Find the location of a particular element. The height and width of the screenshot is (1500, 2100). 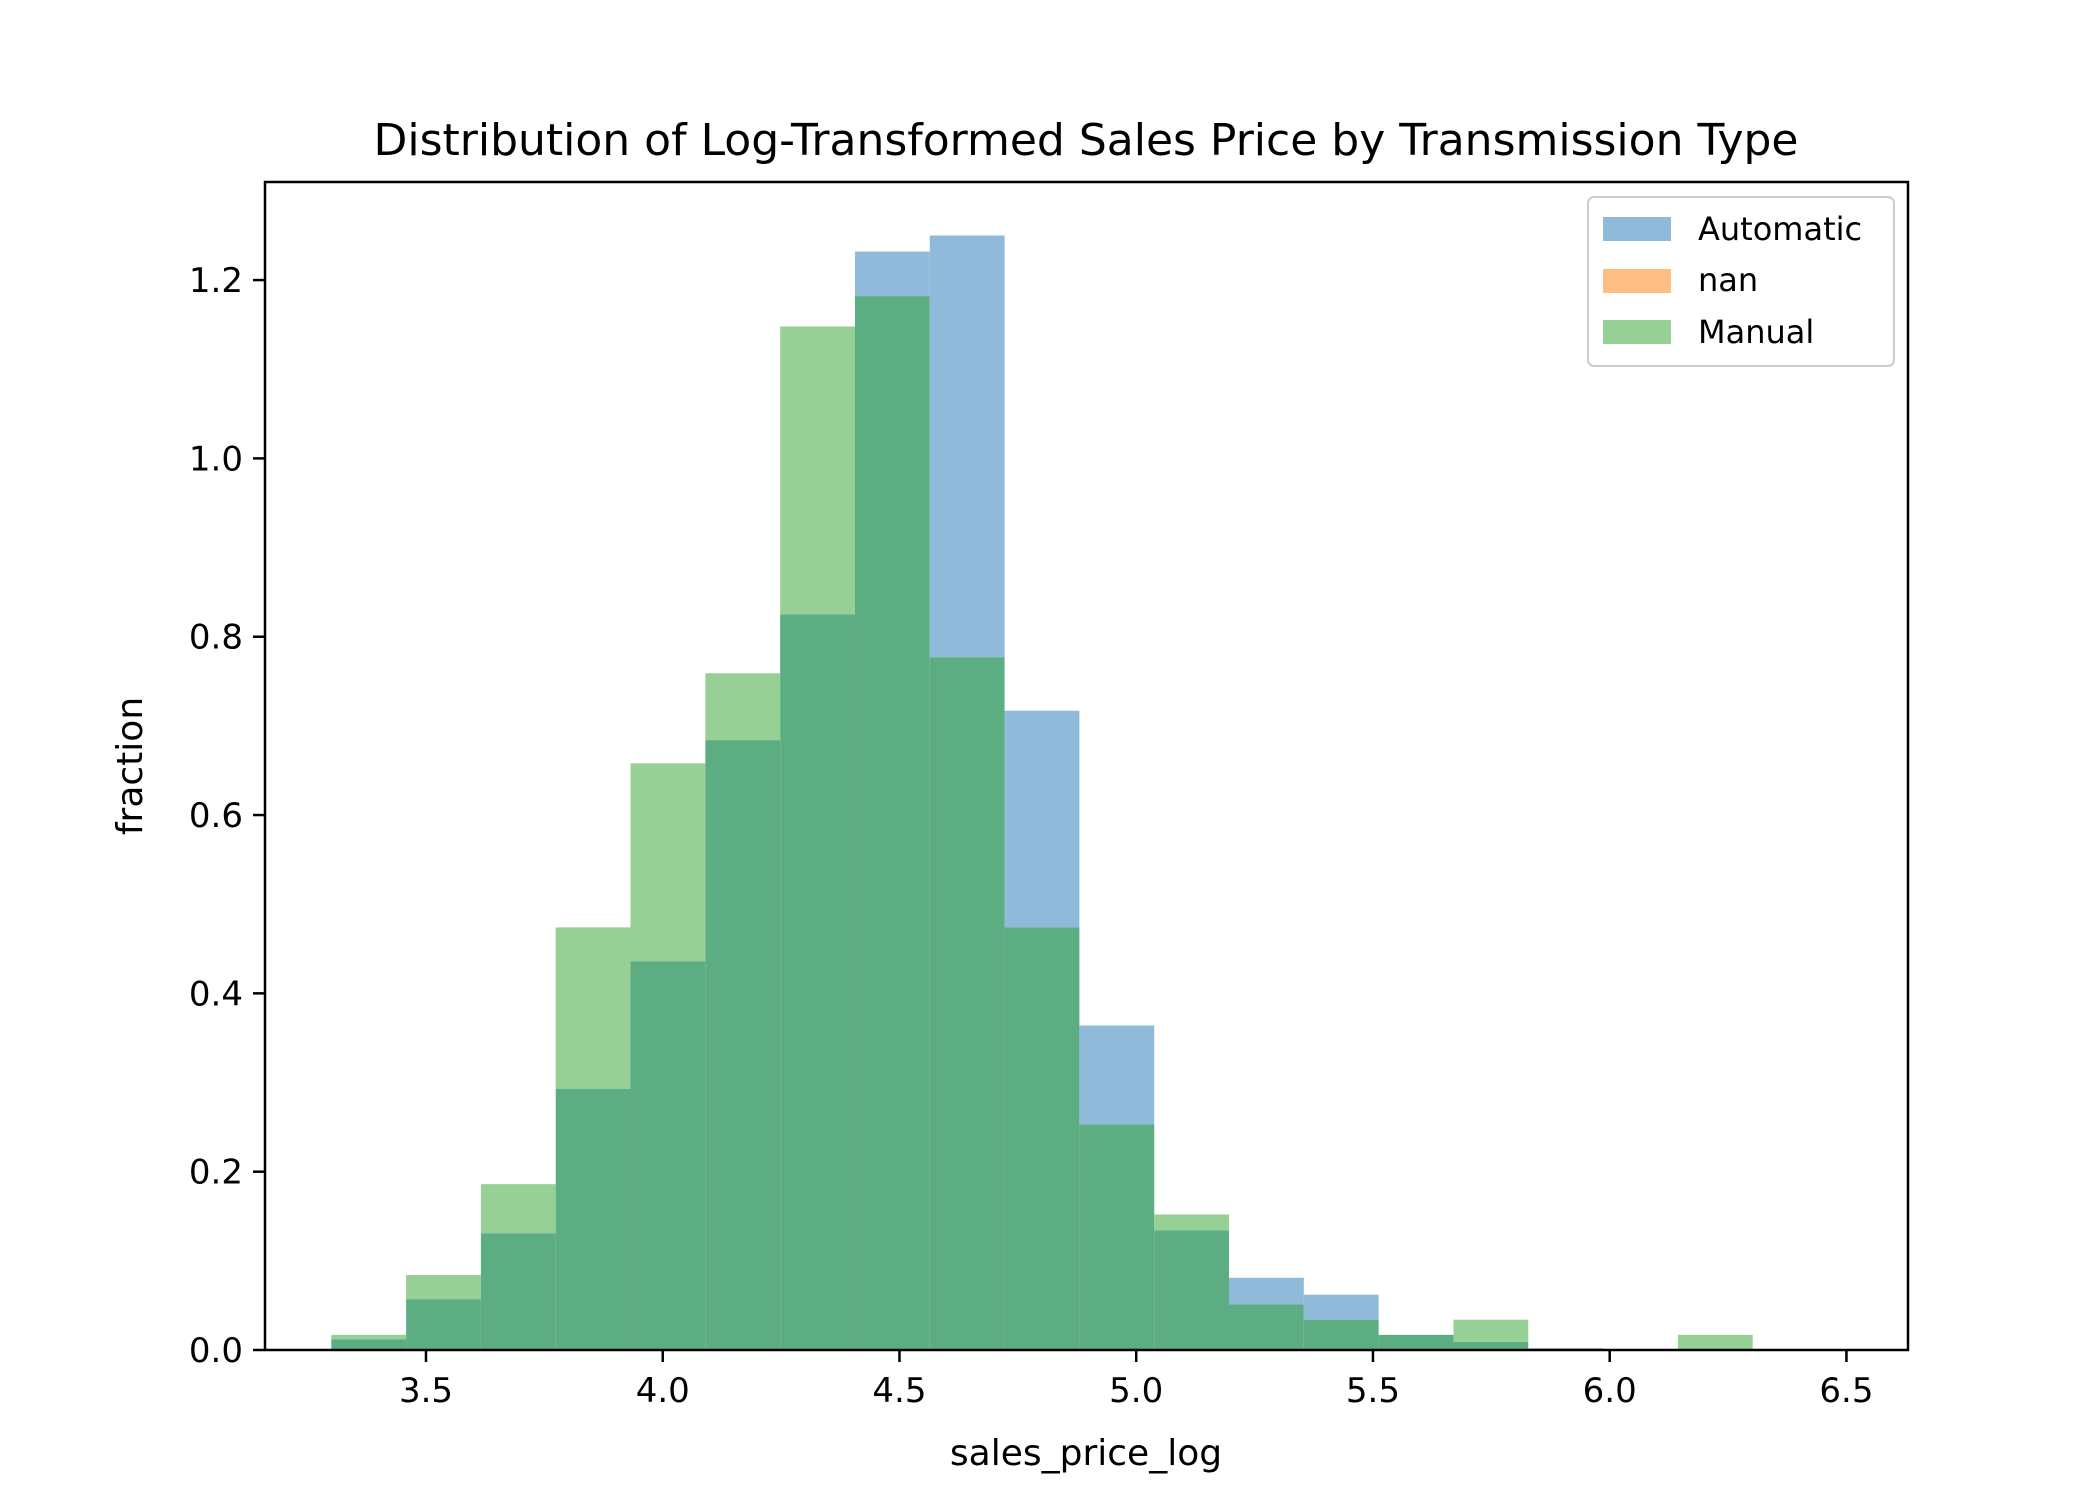

y-tick-label-0-4: 0.4 is located at coordinates (216, 994).